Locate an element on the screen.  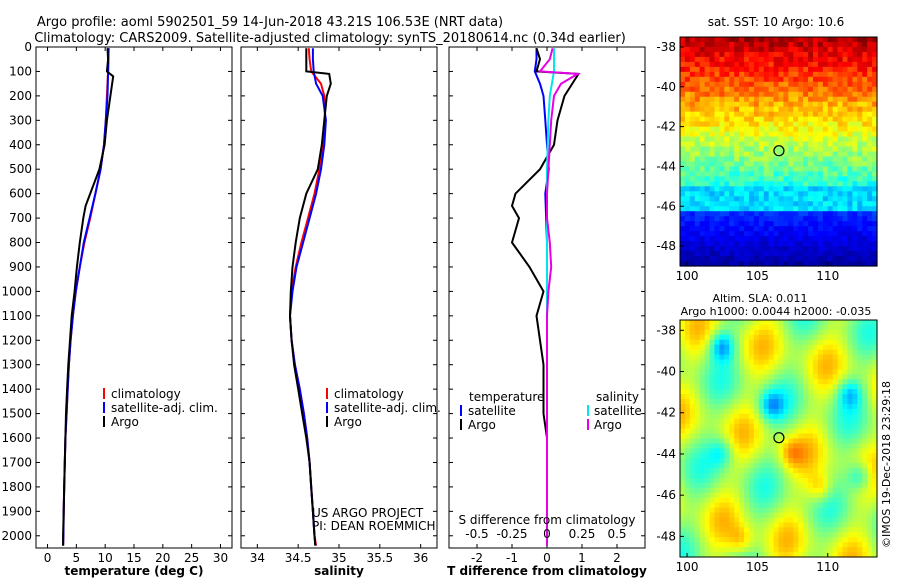
y-tick-label: 100 is located at coordinates (20, 71).